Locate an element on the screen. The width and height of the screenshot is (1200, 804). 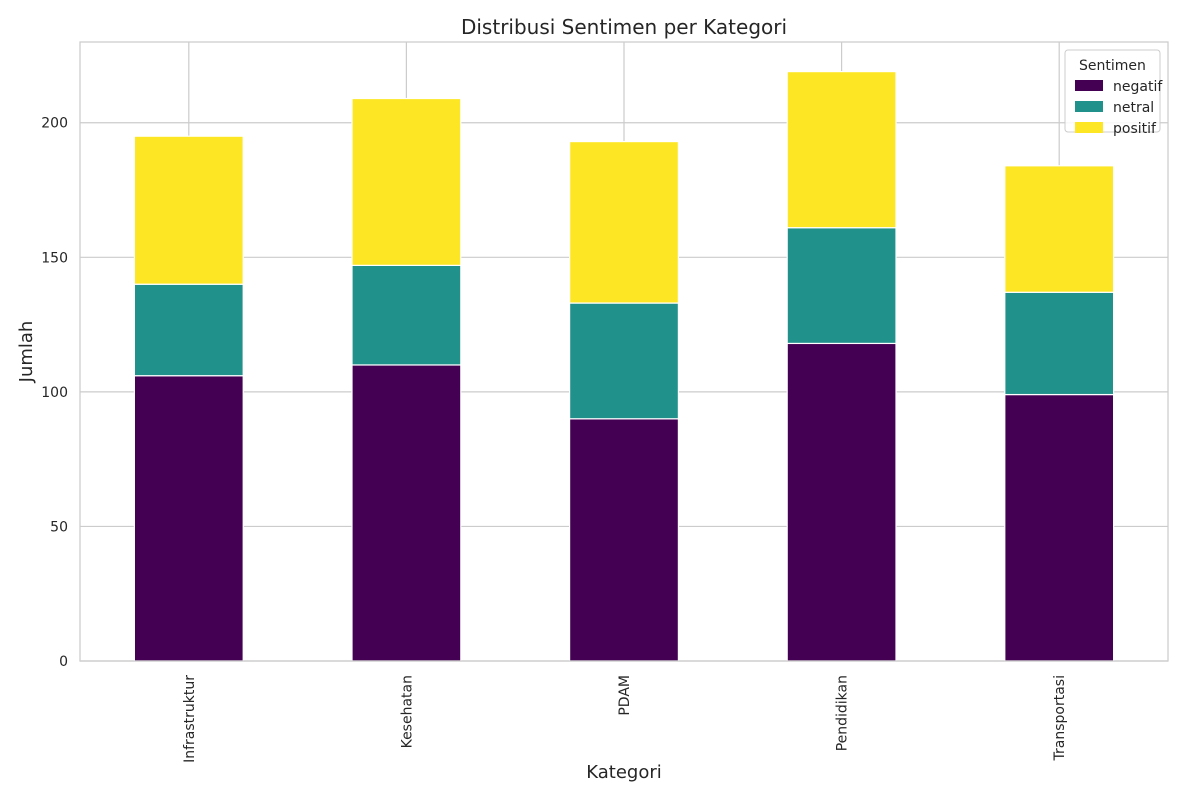
y-tick-labels: 0 50 100 150 200 is located at coordinates (54, 393).